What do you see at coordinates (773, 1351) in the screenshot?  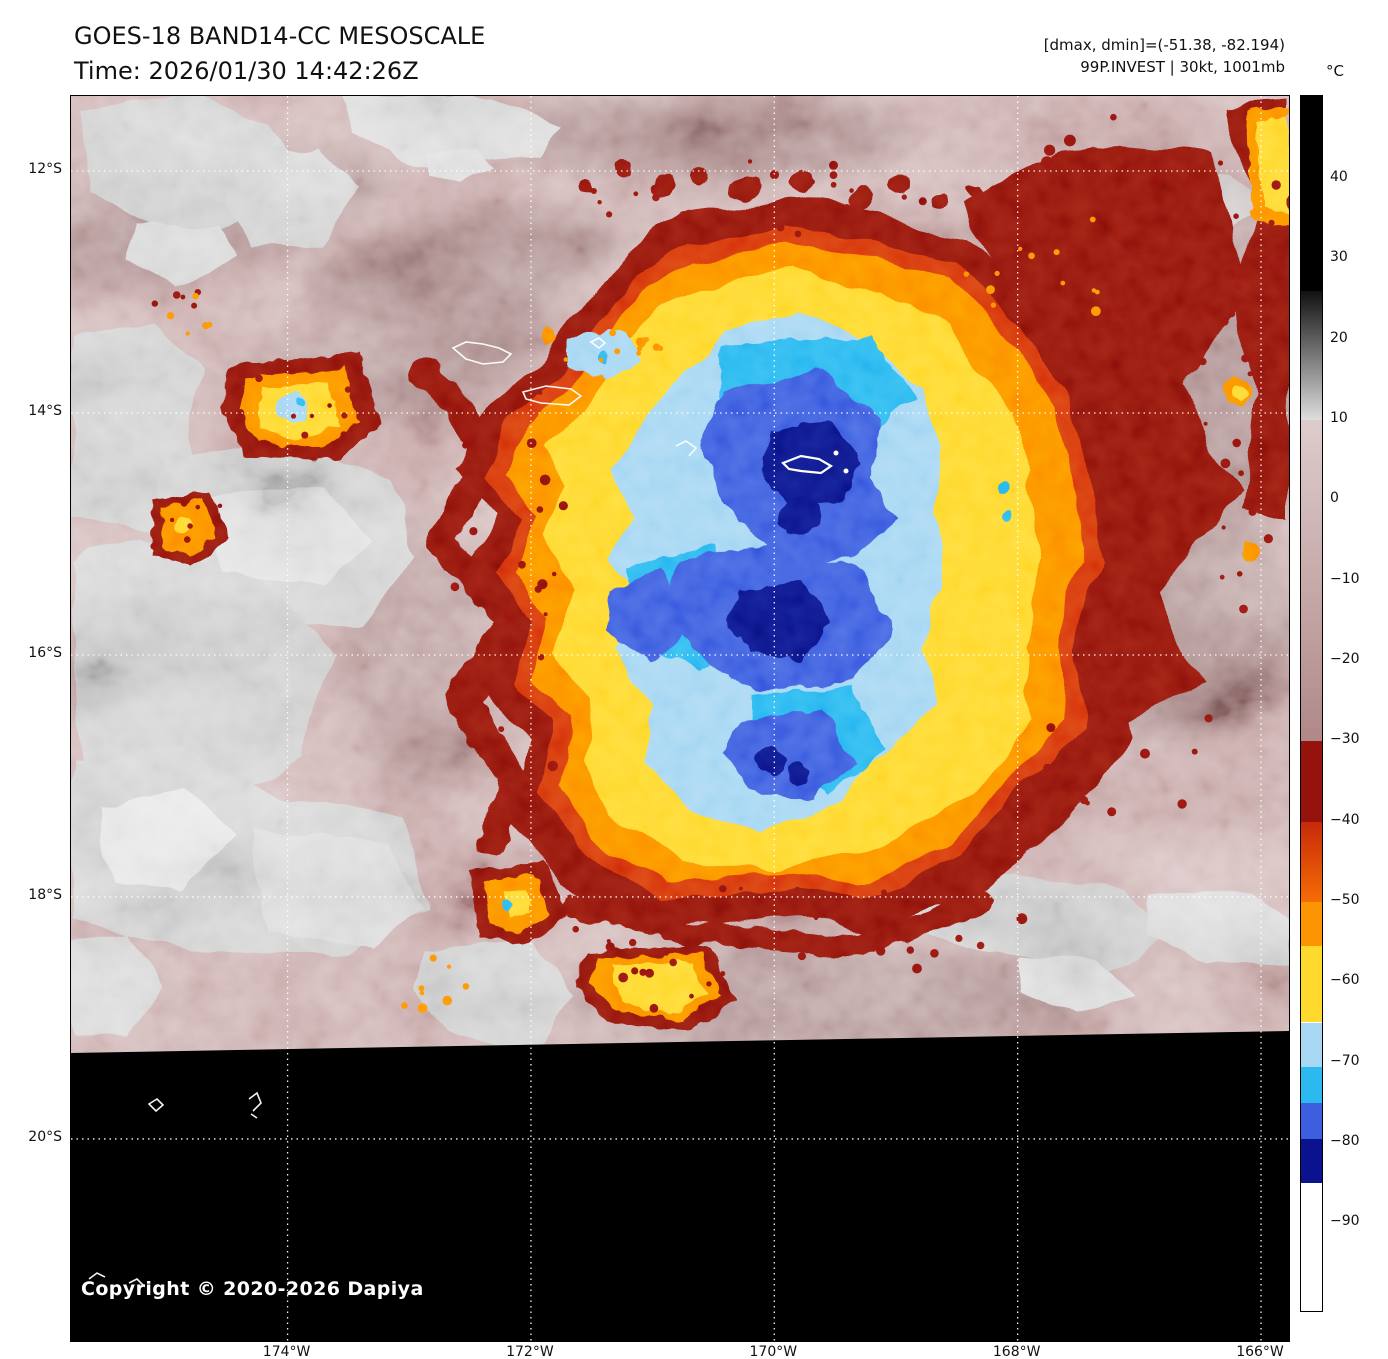 I see `lon-tick-label: 170°W` at bounding box center [773, 1351].